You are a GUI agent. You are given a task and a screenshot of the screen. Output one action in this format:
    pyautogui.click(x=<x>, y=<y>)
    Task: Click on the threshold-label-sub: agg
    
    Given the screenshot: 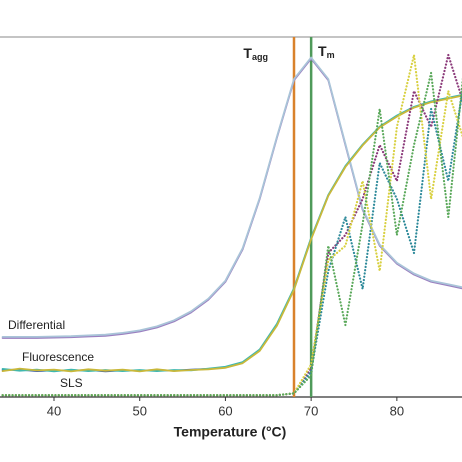 What is the action you would take?
    pyautogui.click(x=260, y=57)
    